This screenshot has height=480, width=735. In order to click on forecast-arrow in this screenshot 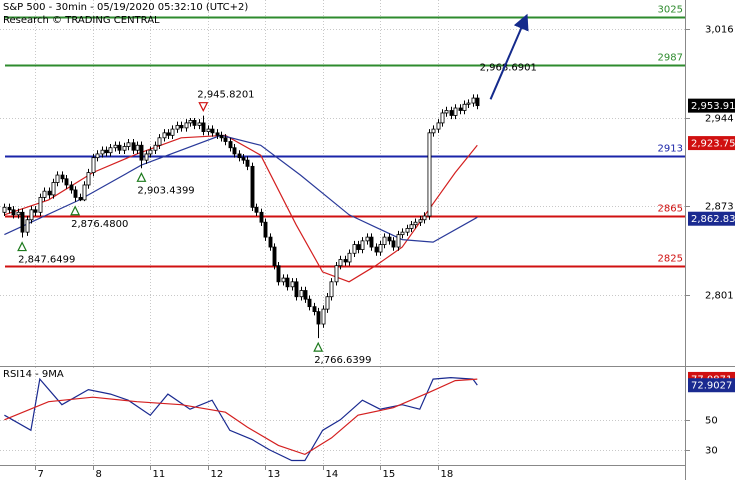, I will do `click(509, 56)`.